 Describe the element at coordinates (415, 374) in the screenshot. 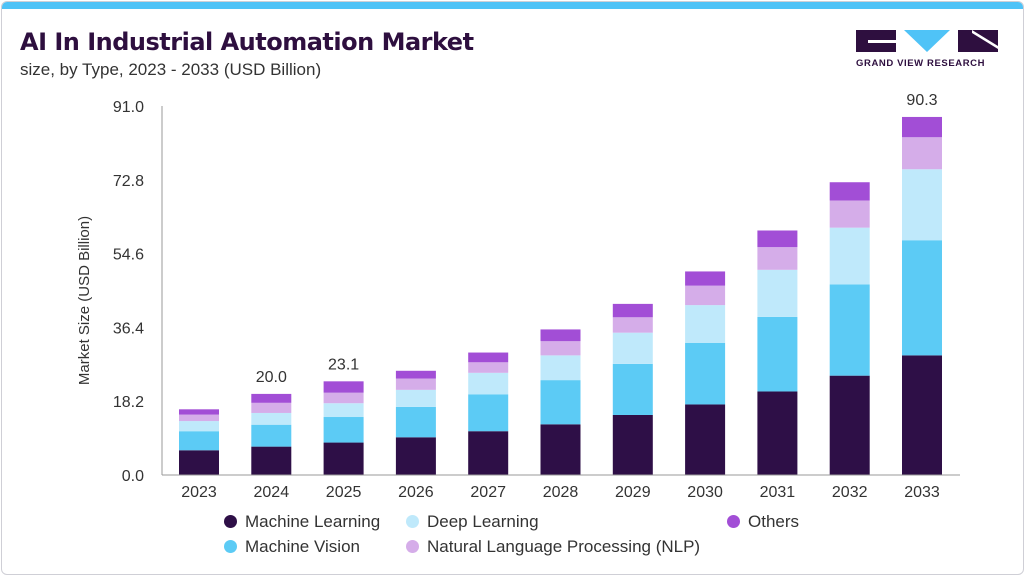

I see `bar-others-2026` at that location.